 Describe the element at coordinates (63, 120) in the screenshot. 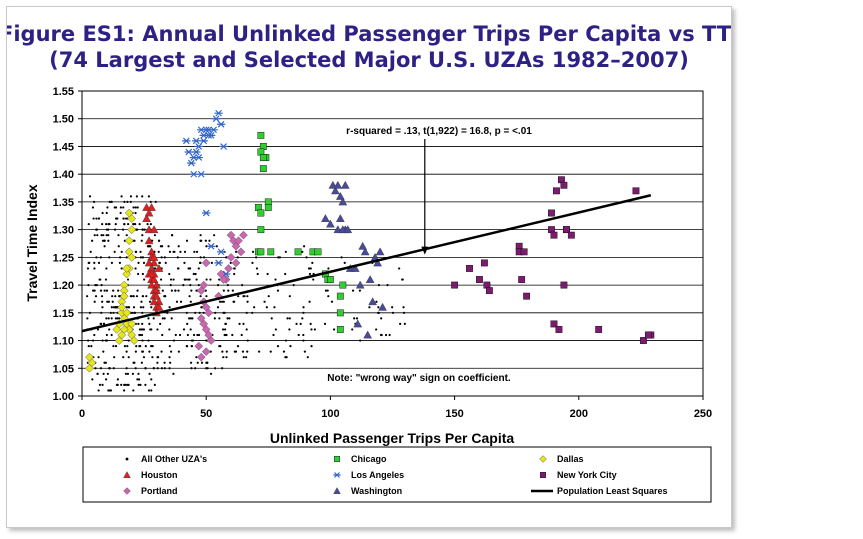

I see `y-tick-label: 1.50` at that location.